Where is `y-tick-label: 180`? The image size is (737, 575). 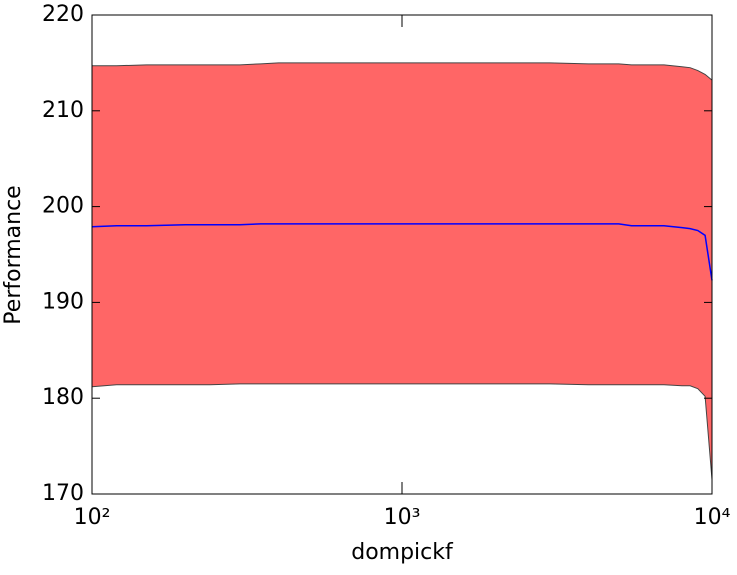 y-tick-label: 180 is located at coordinates (63, 397).